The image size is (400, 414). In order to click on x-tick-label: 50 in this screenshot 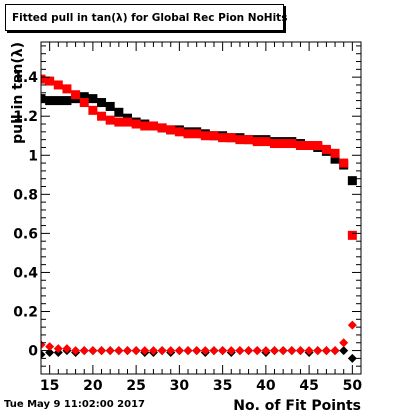, I will do `click(353, 386)`.